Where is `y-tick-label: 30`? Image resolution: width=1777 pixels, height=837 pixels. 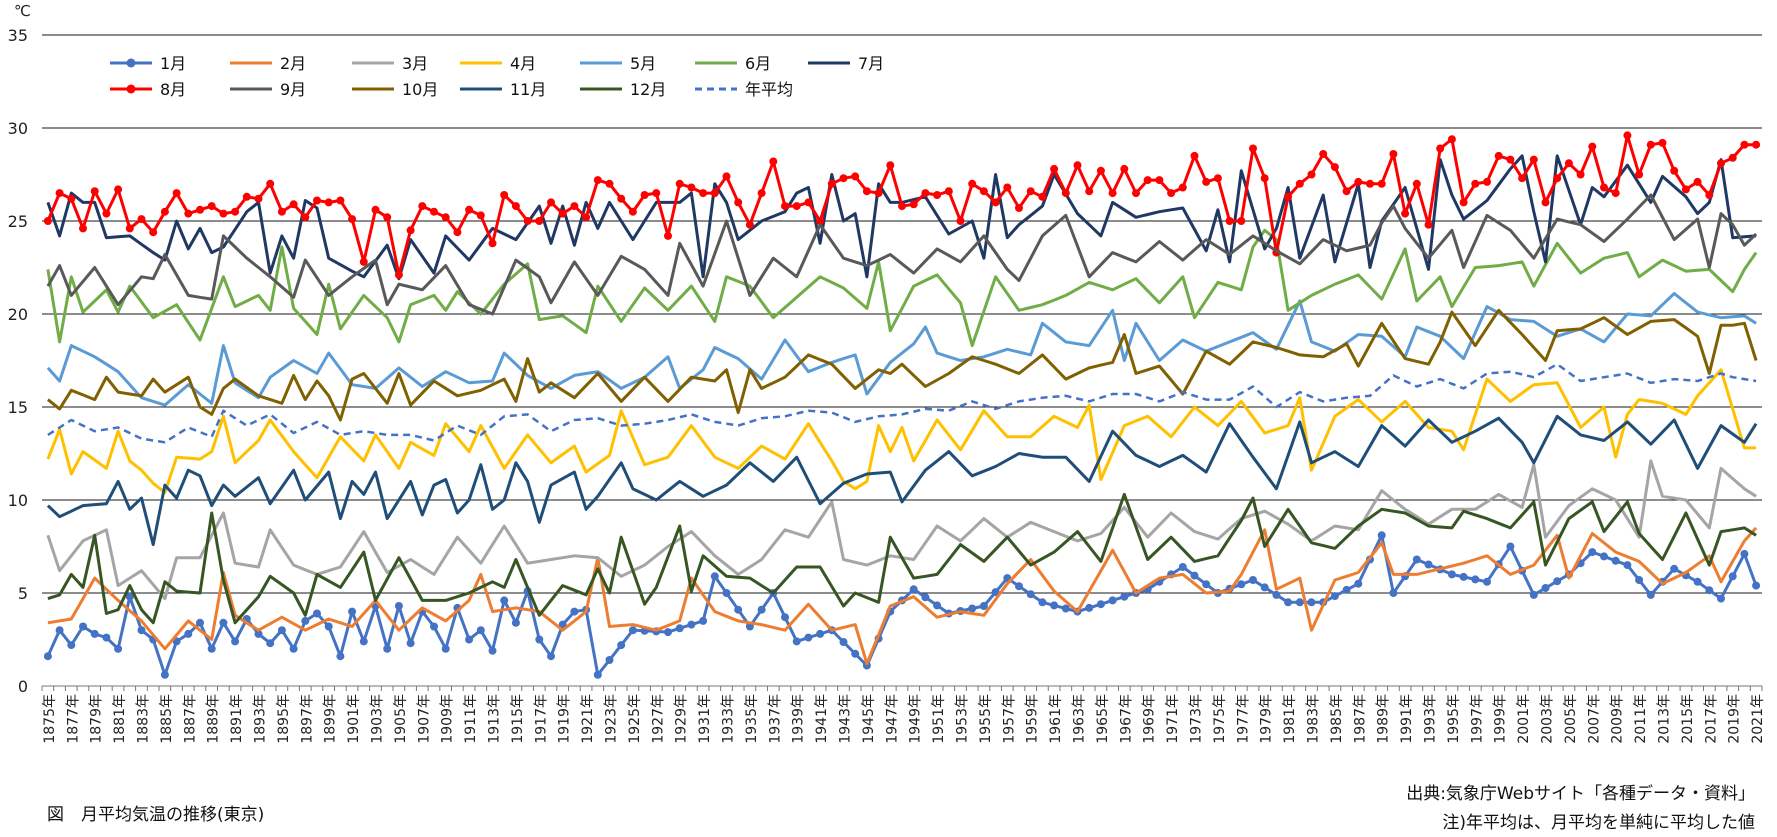
y-tick-label: 30 is located at coordinates (18, 128).